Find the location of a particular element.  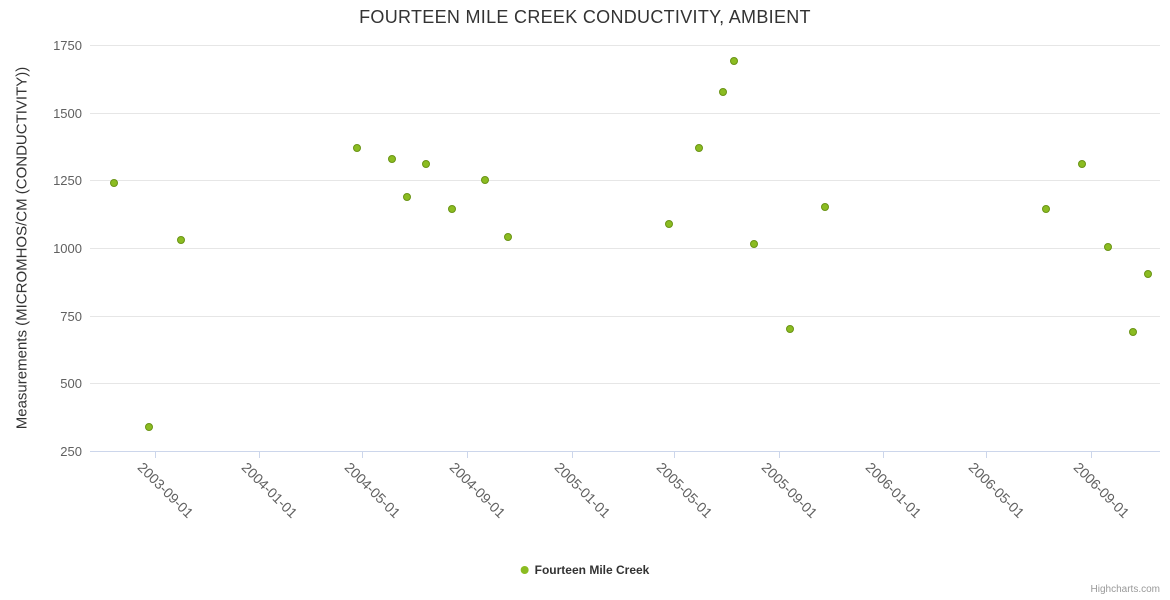

highcharts-credit: Highcharts.com is located at coordinates (1125, 589).